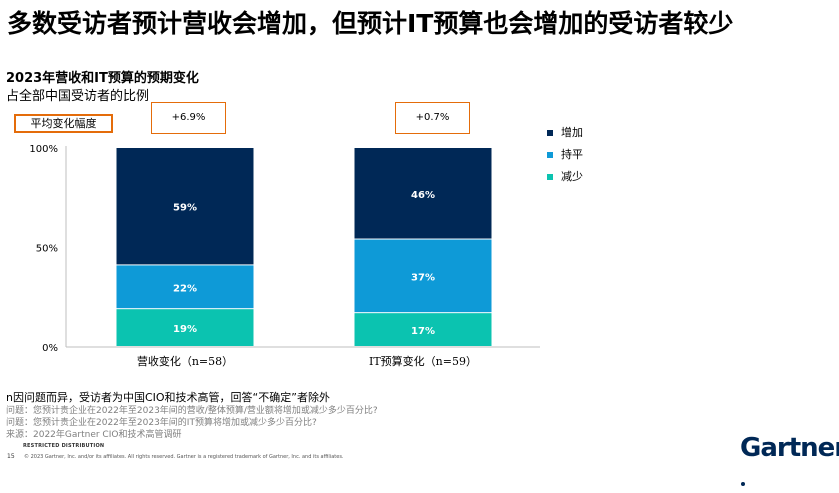  Describe the element at coordinates (78, 96) in the screenshot. I see `chart-subtitle: 占全部中国受访者的比例` at that location.